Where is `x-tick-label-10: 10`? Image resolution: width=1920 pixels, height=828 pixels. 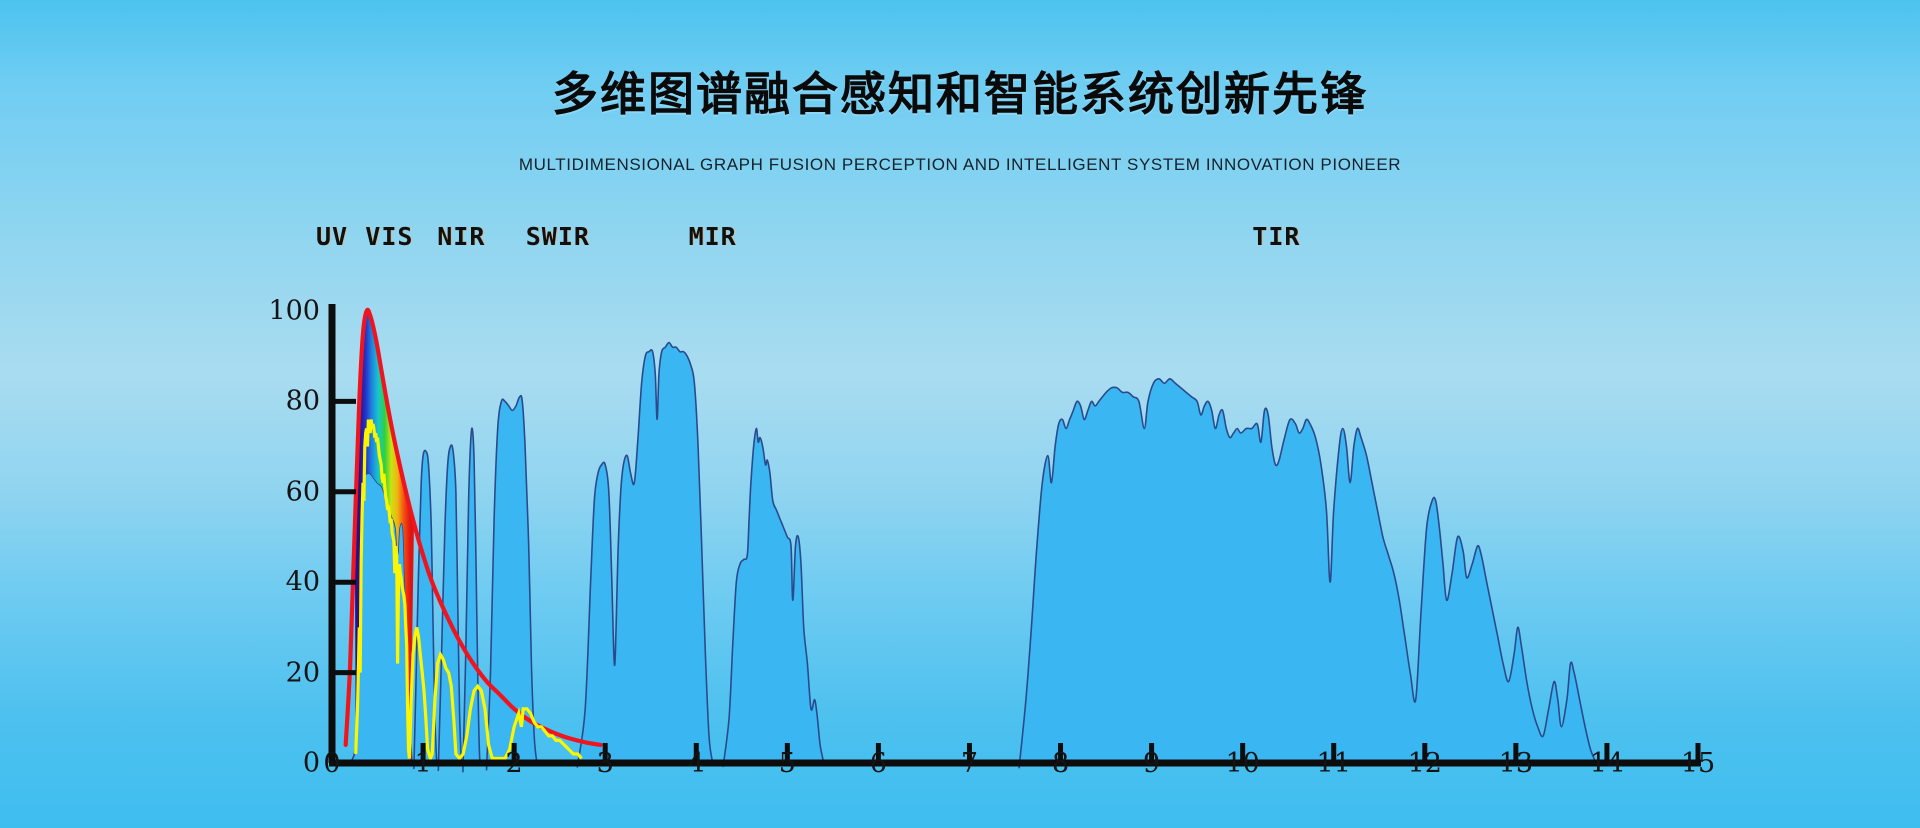 x-tick-label-10: 10 is located at coordinates (1242, 763).